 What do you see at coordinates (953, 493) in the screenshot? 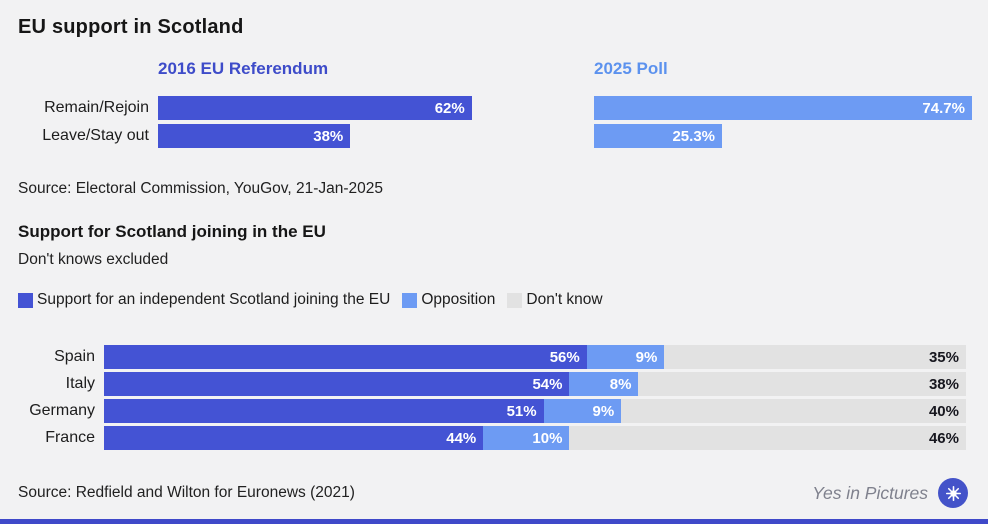
I see `yes-in-pictures-logo-icon` at bounding box center [953, 493].